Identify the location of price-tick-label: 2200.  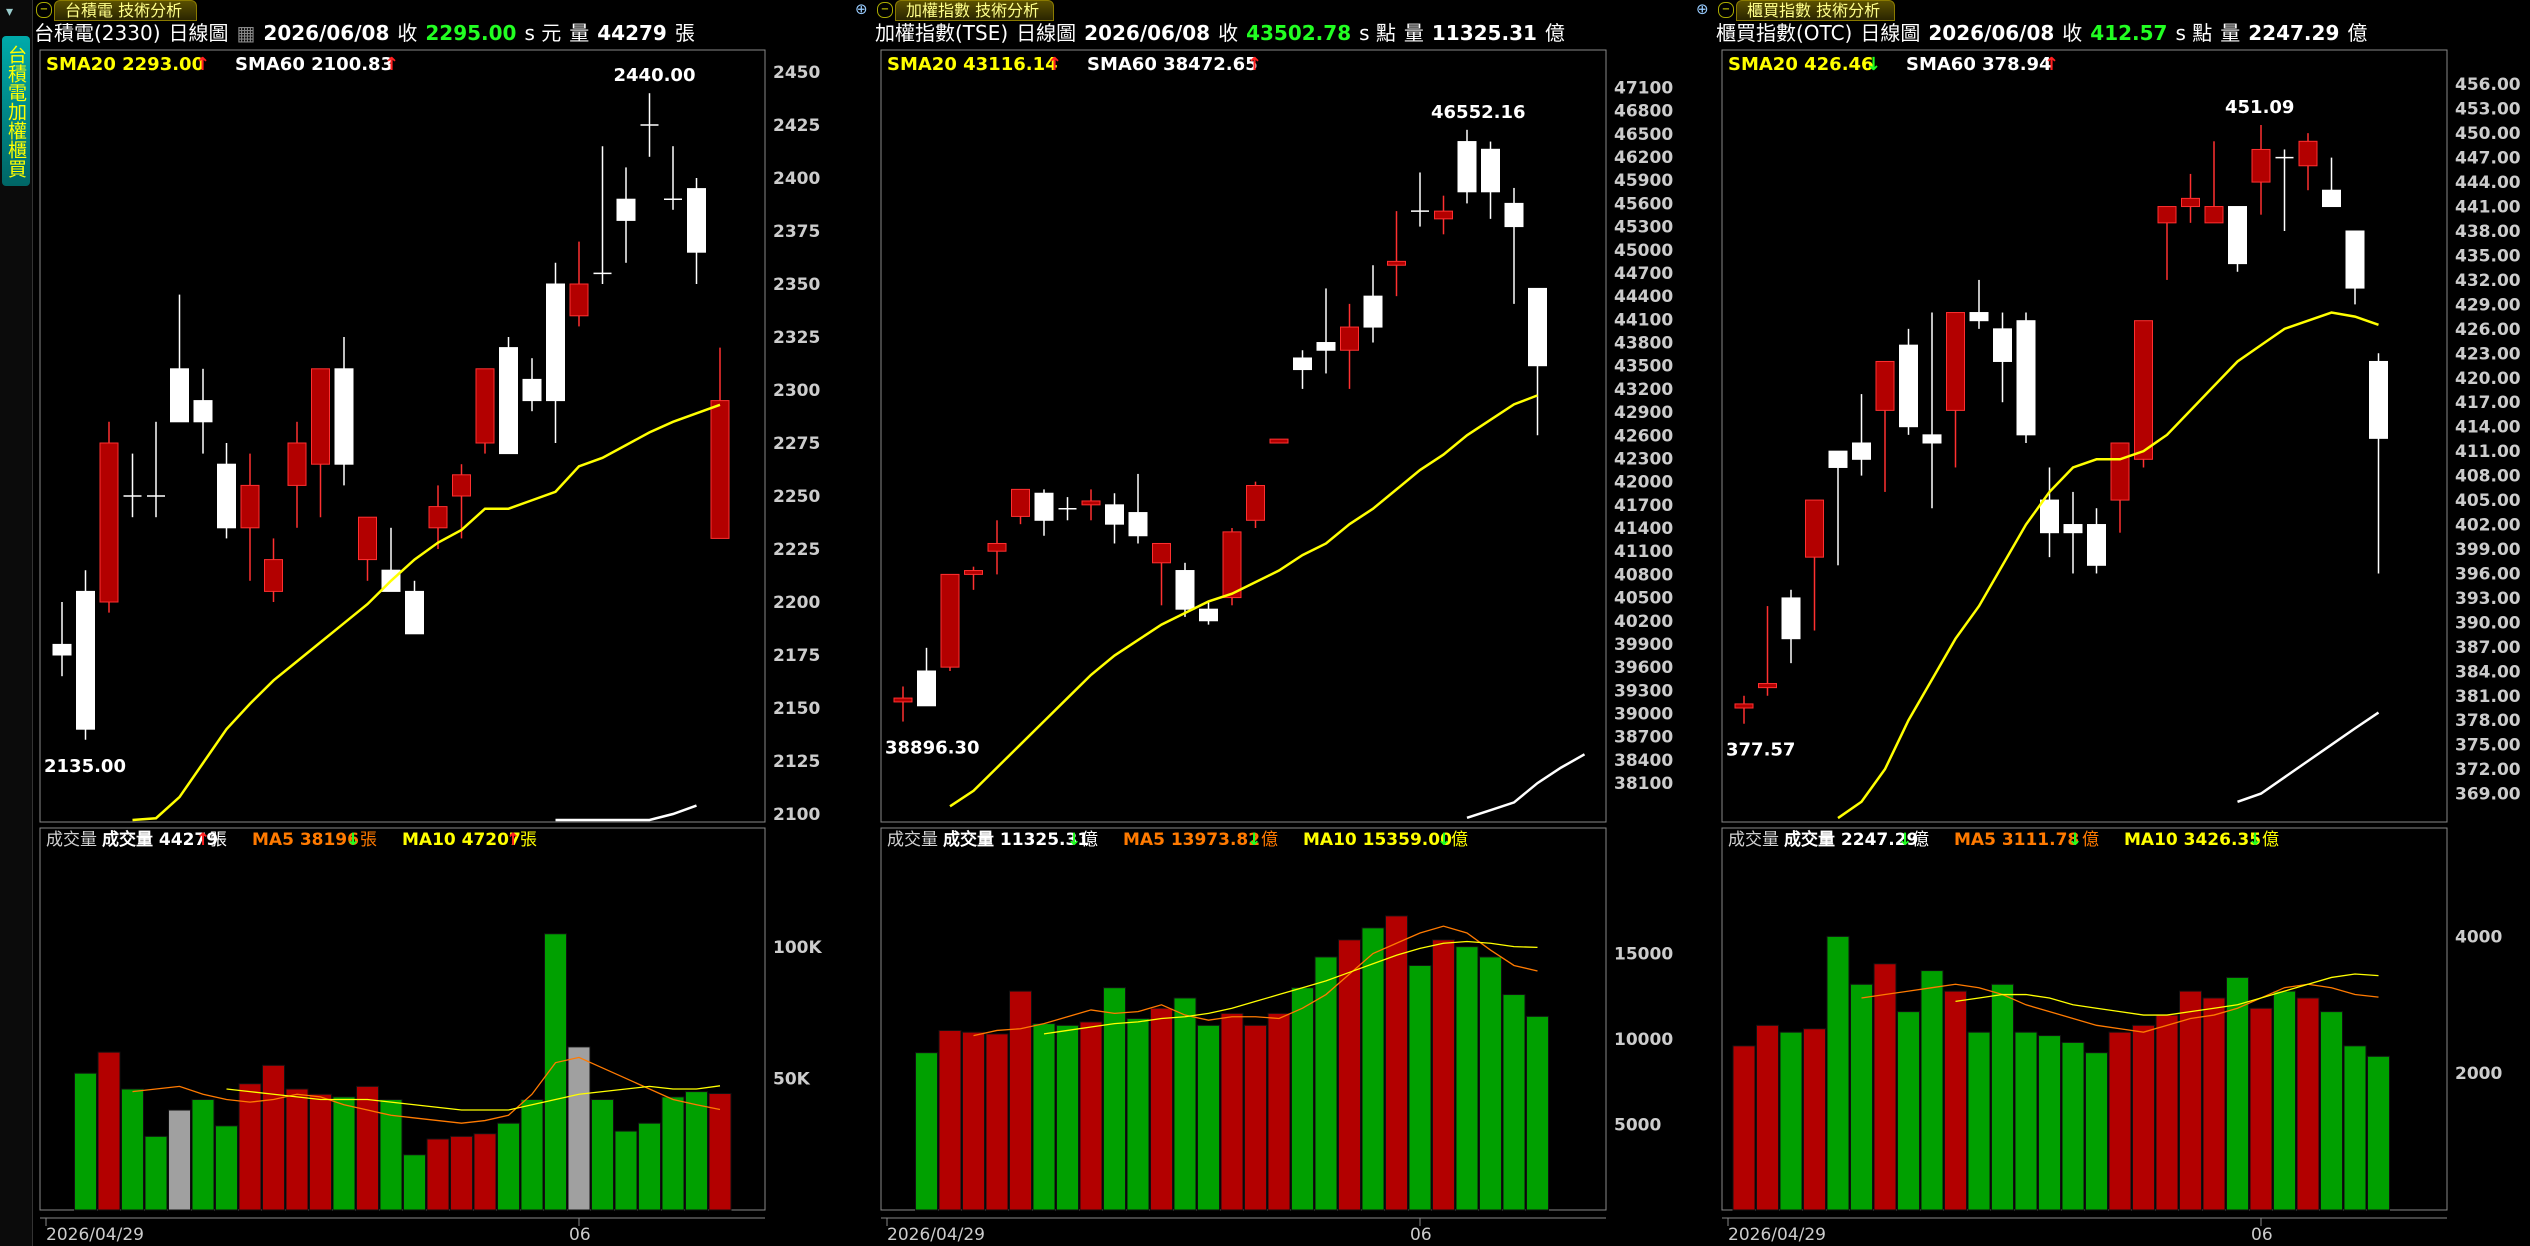
(796, 603).